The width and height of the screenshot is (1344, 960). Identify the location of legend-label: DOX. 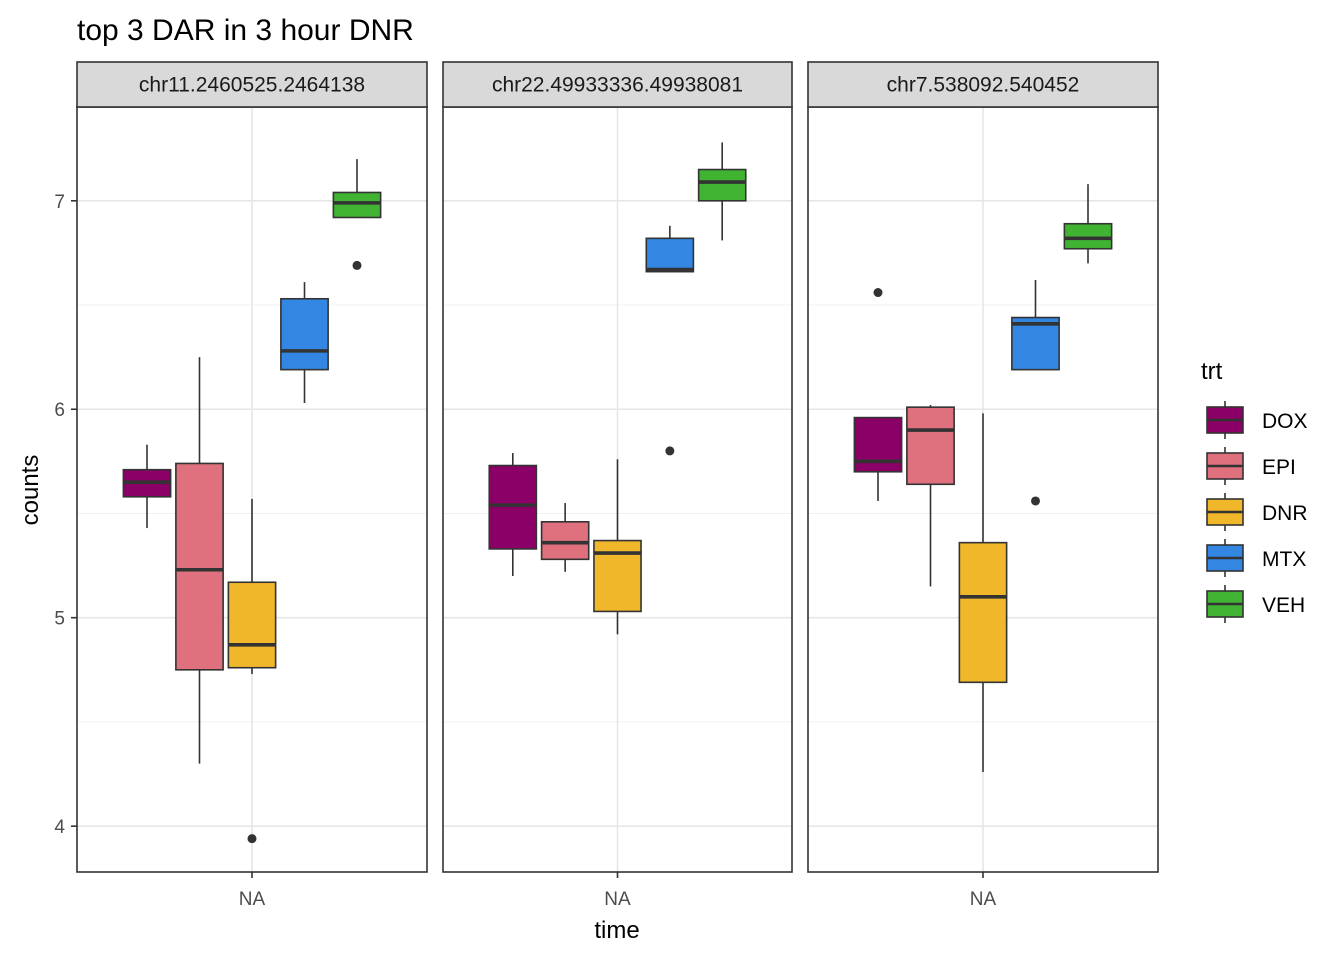
(1285, 421).